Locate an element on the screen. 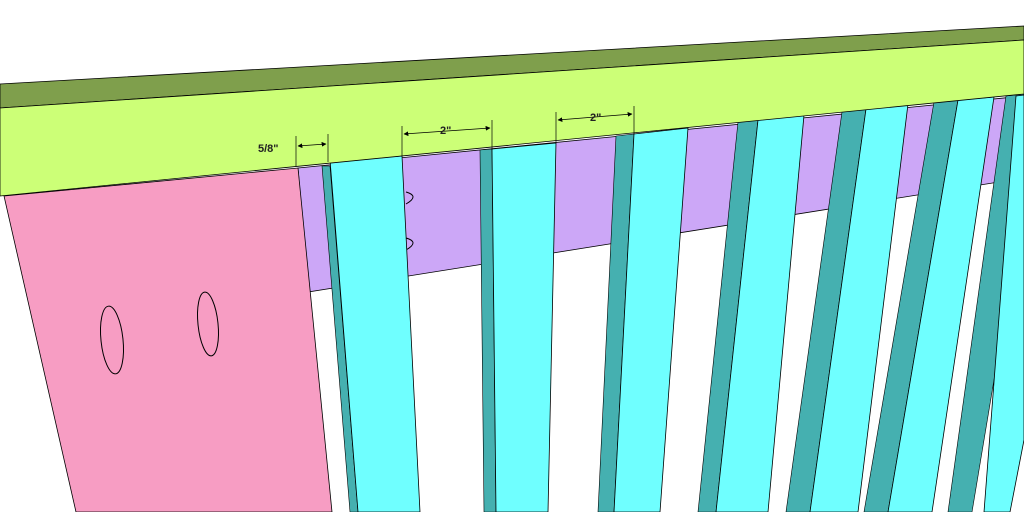 Image resolution: width=1024 pixels, height=512 pixels. dimension-label-slat-gap-2: 2" is located at coordinates (595, 118).